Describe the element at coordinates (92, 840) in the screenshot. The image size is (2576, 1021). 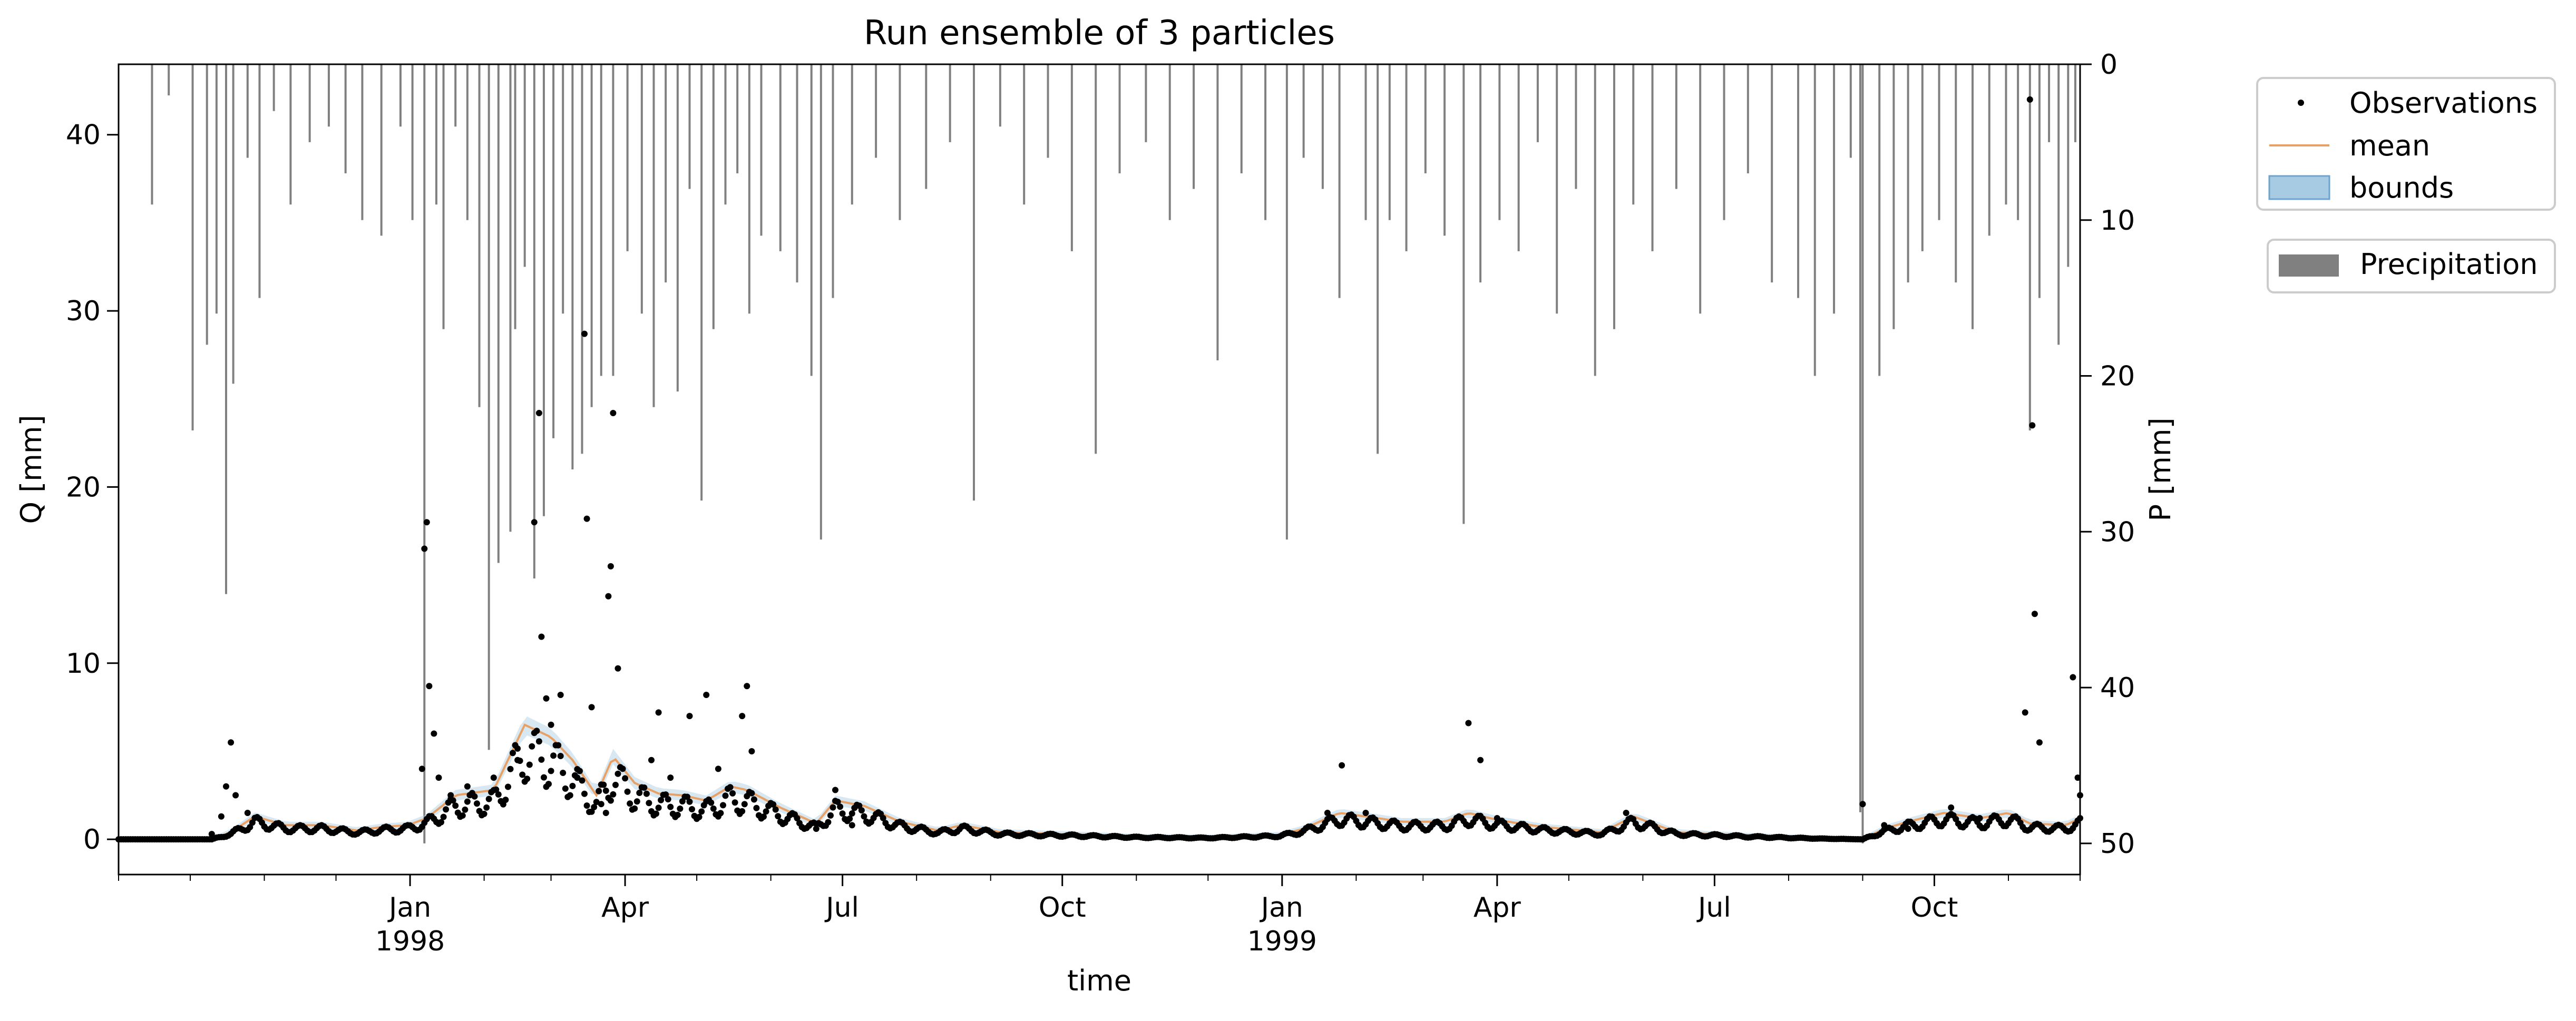
I see `y-tick-label: 0` at that location.